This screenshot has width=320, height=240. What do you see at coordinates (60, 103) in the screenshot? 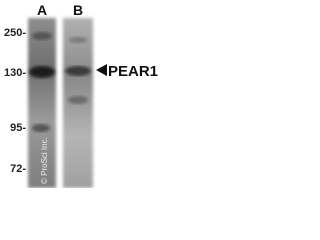
I see `blot` at bounding box center [60, 103].